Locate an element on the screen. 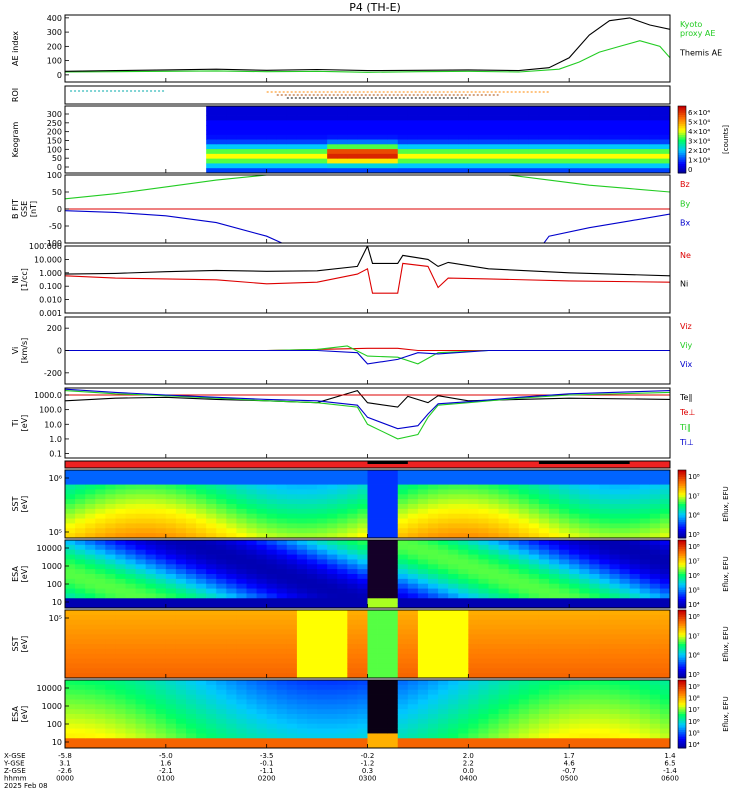  legend-temperature-2-0: Ti∥ is located at coordinates (685, 427).